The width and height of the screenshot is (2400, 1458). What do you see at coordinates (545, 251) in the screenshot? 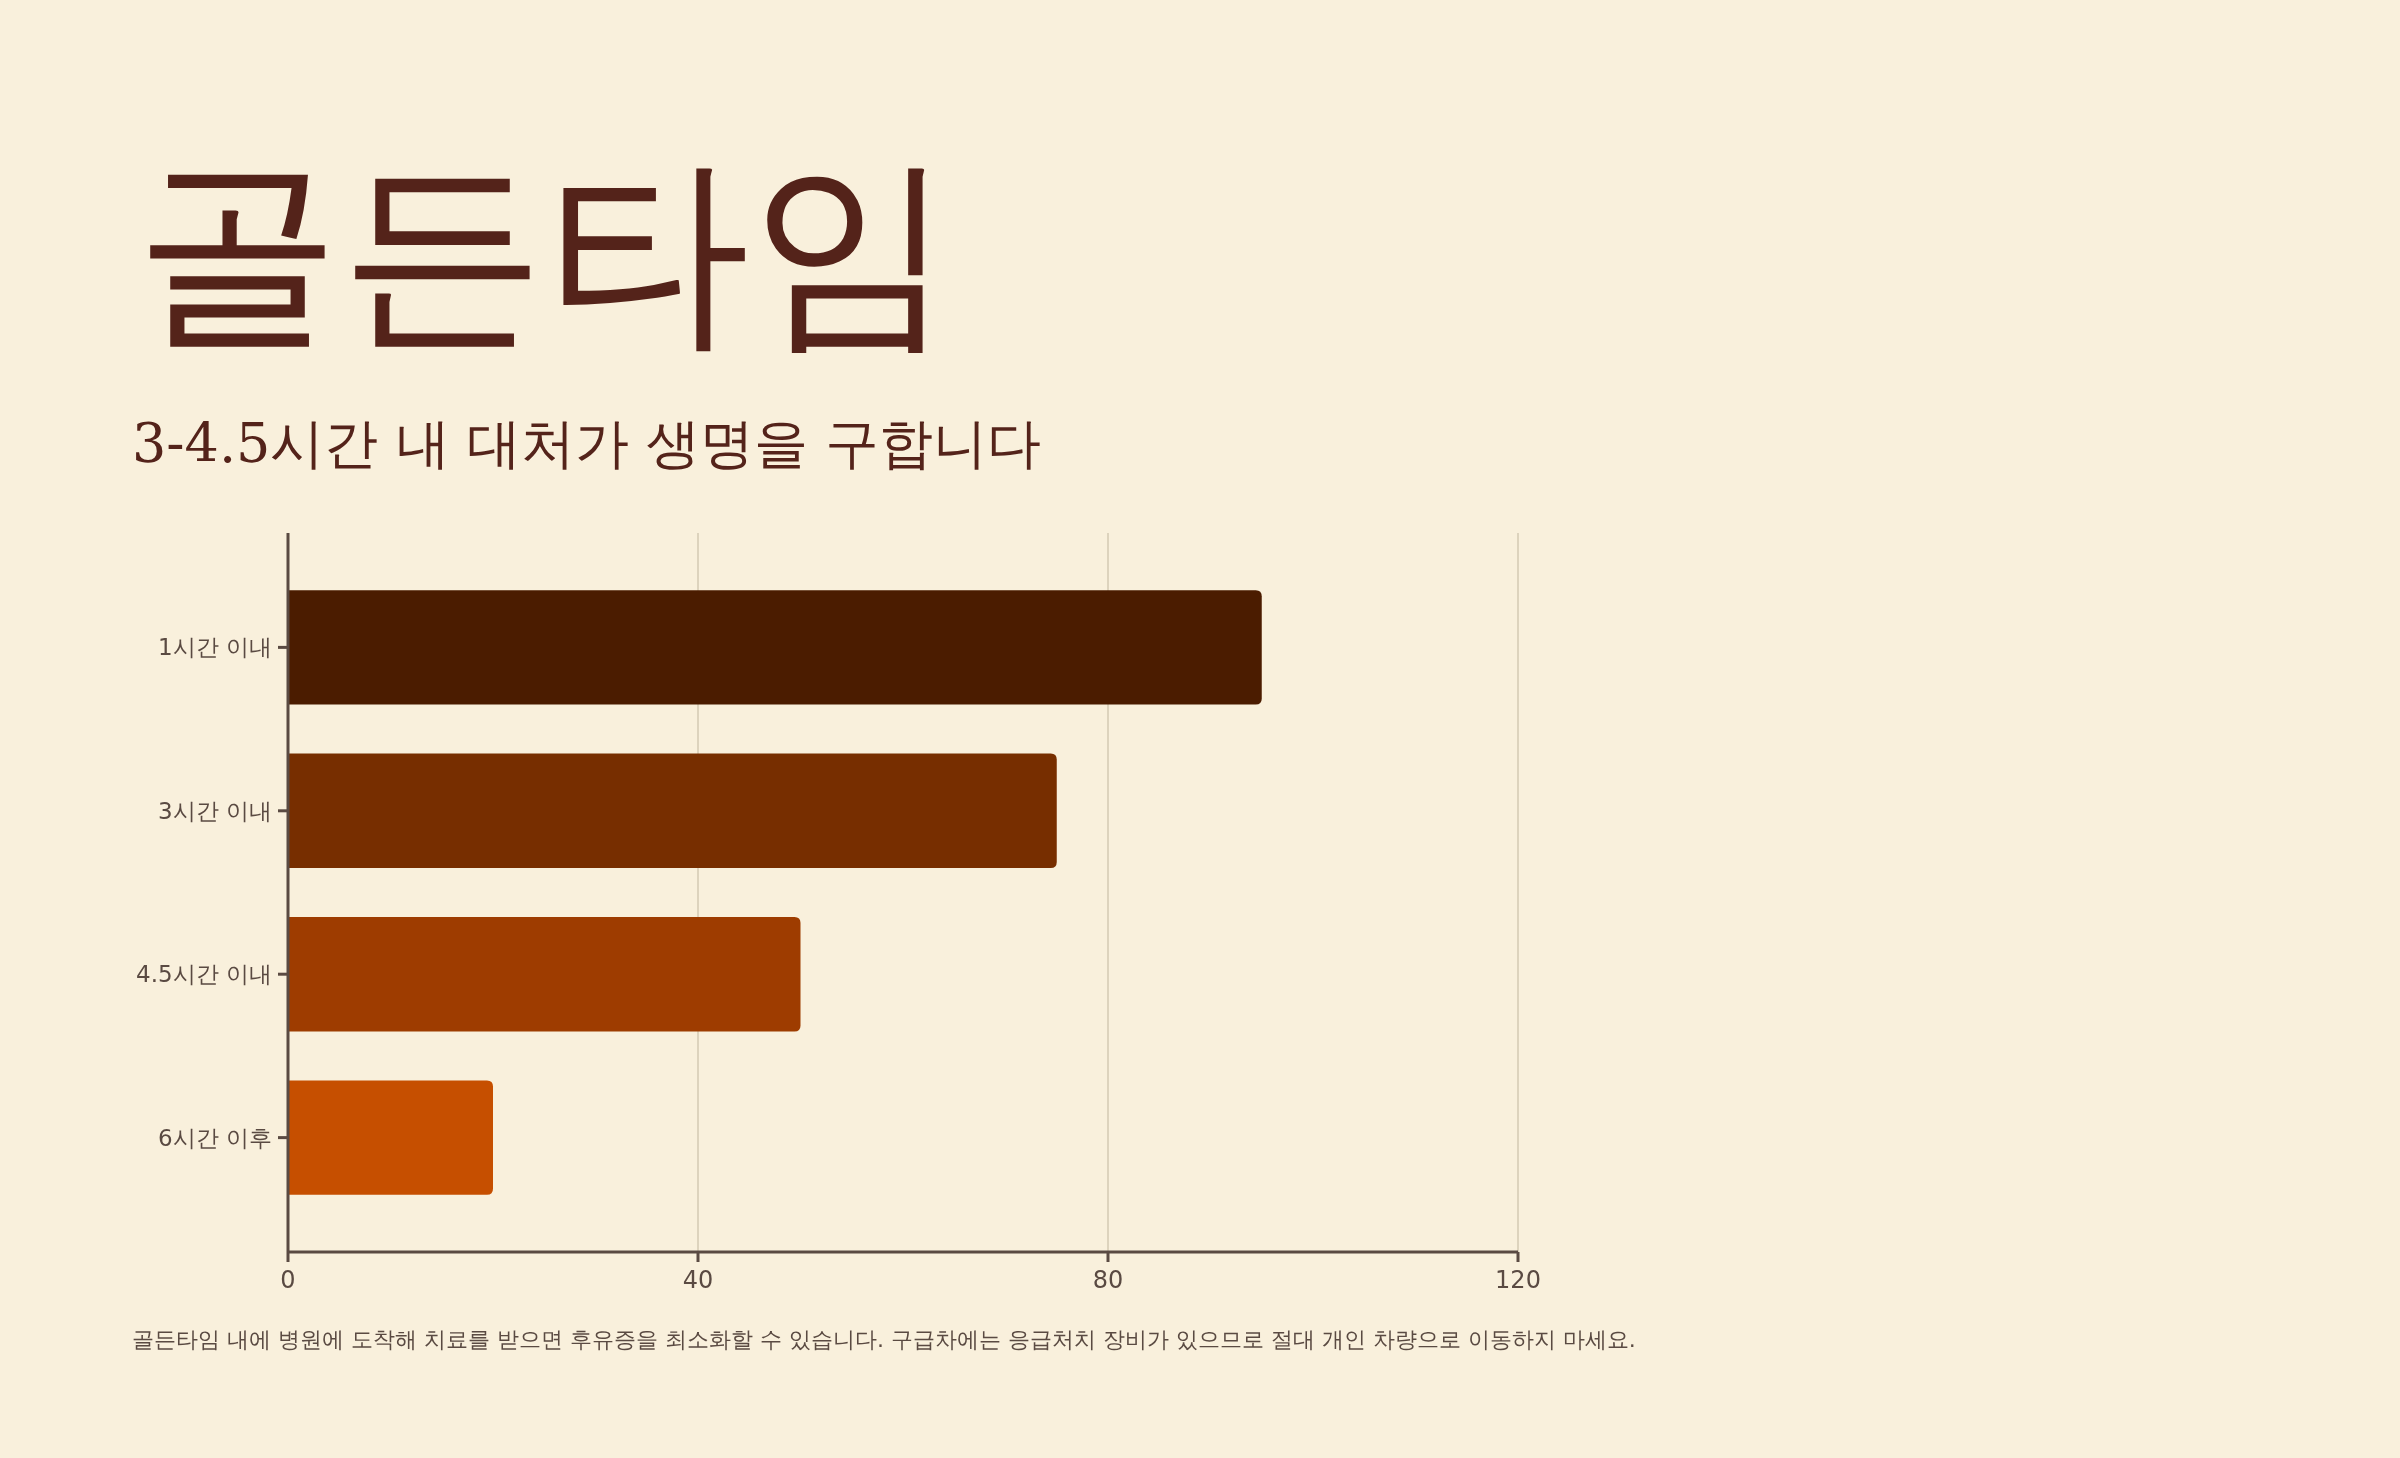
I see `chart-title: 골든타임` at bounding box center [545, 251].